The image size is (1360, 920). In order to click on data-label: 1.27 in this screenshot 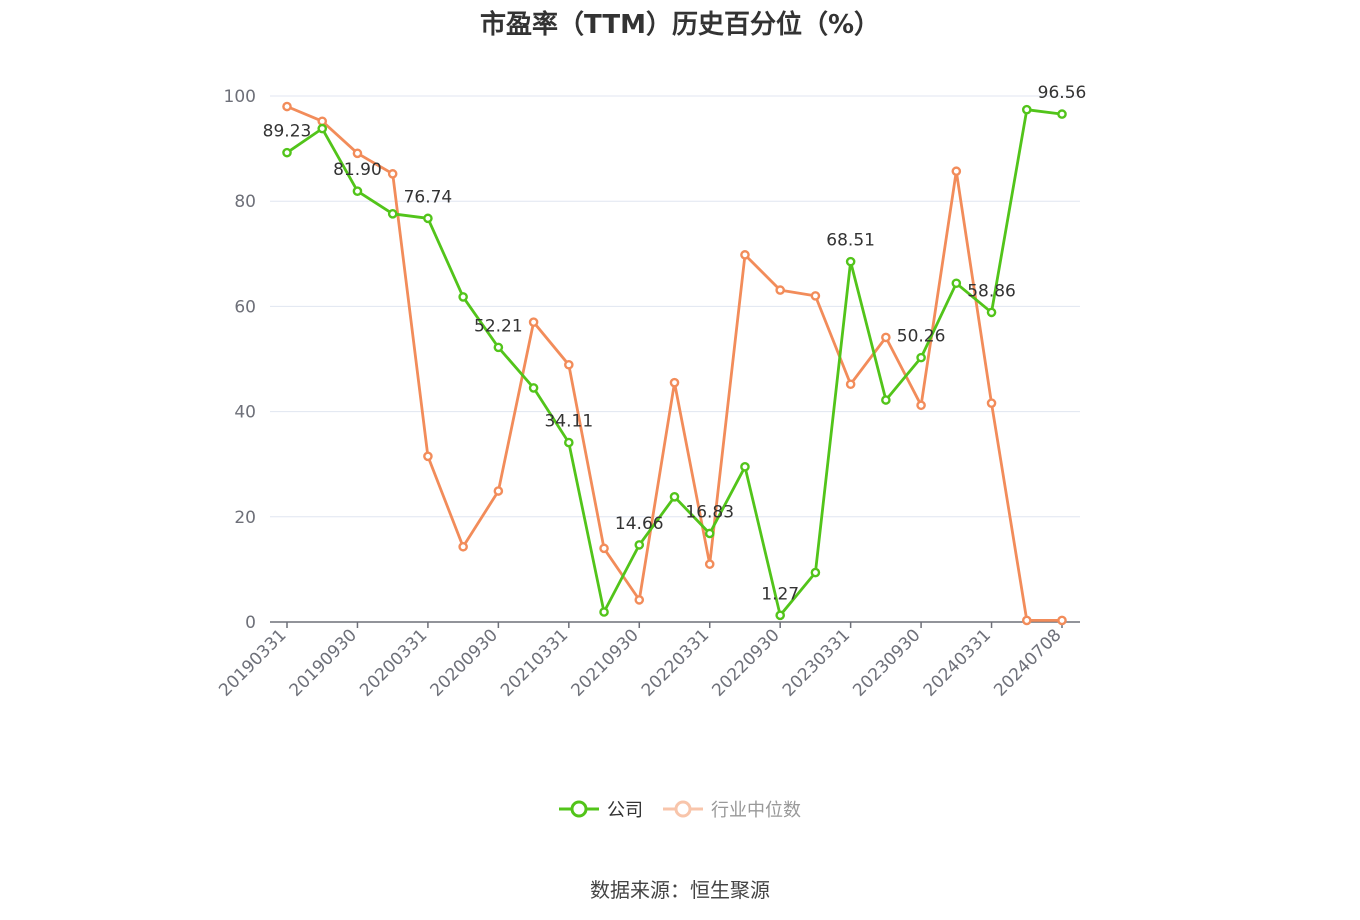, I will do `click(780, 594)`.